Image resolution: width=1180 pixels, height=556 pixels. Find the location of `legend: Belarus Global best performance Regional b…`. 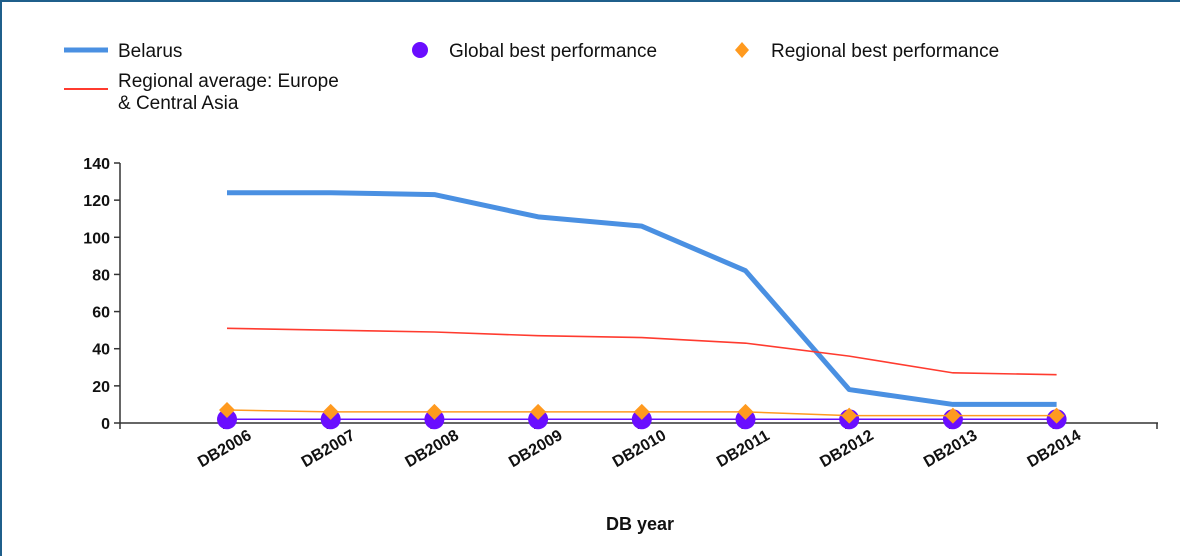

legend: Belarus Global best performance Regional b… is located at coordinates (531, 77).